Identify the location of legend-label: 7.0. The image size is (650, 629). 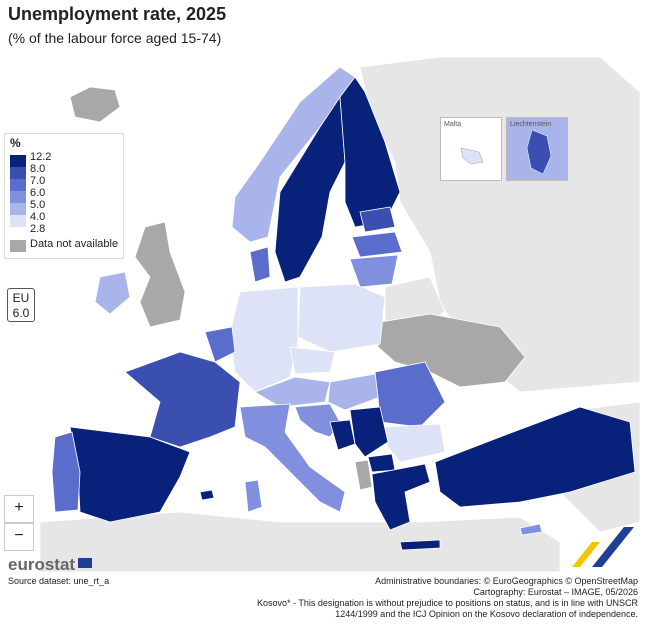
(38, 181).